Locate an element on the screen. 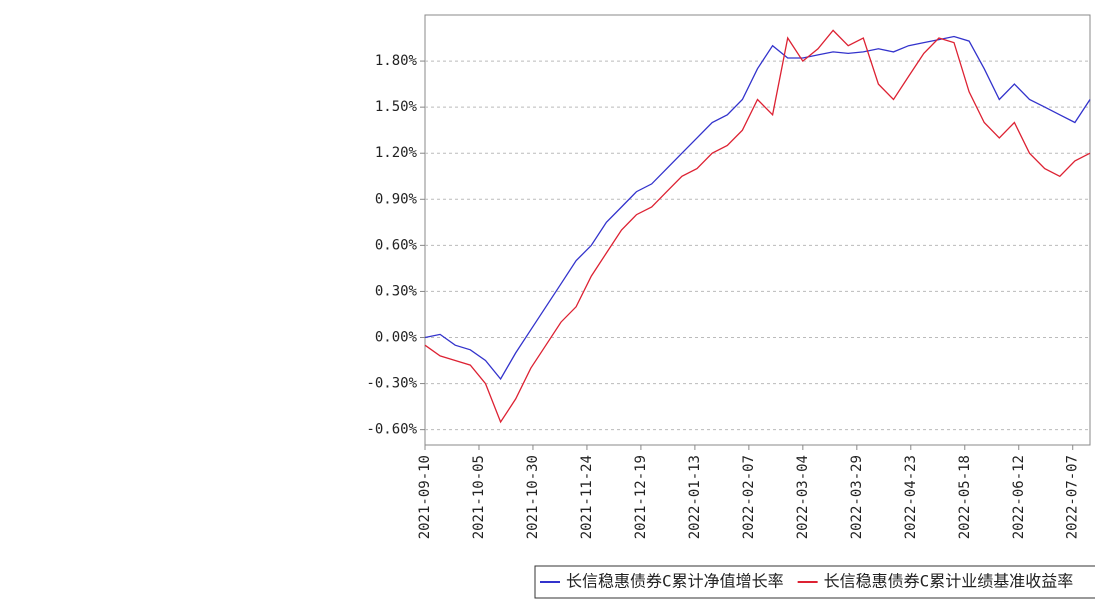  x-tick-label: 2021-12-19 is located at coordinates (641, 497).